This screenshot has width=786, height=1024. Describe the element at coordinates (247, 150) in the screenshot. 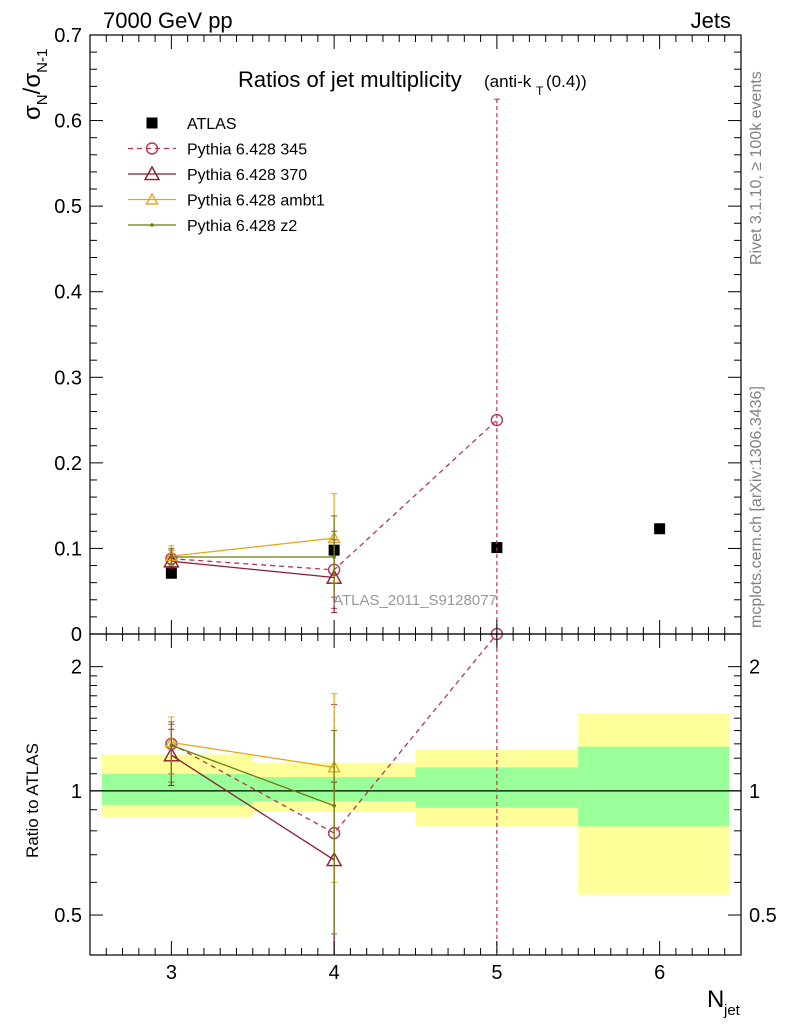

I see `legend-label: Pythia 6.428 345` at that location.